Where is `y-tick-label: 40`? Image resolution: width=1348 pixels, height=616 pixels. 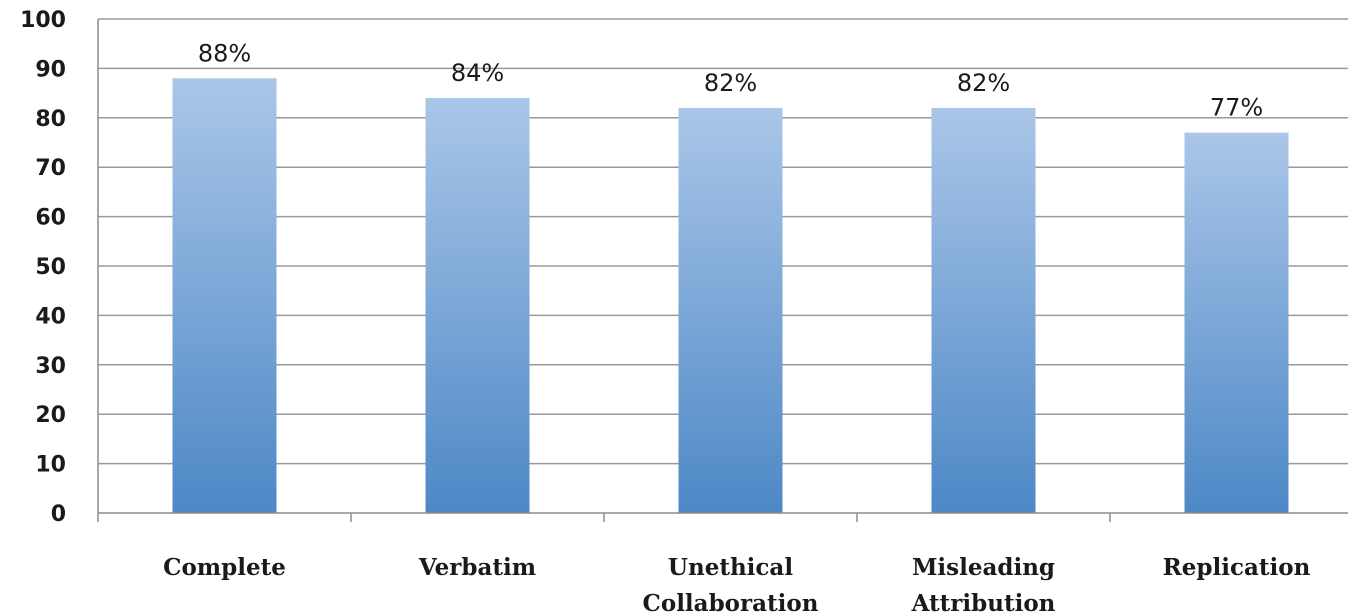
y-tick-label: 40 is located at coordinates (50, 316).